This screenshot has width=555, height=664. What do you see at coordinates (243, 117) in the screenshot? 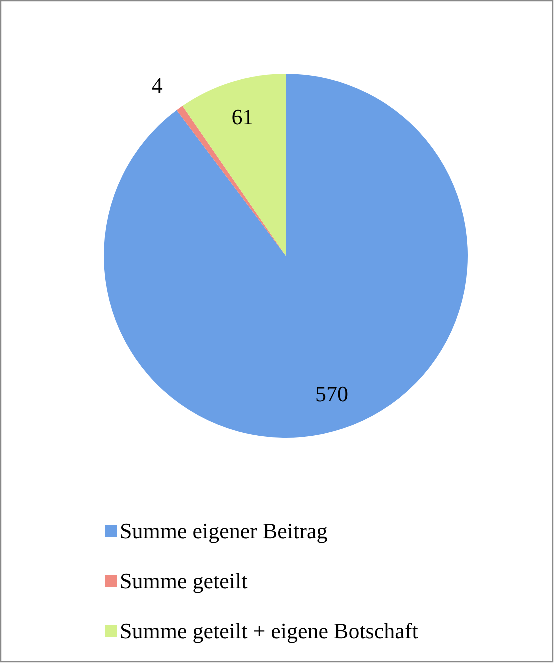
I see `data-label: 61` at bounding box center [243, 117].